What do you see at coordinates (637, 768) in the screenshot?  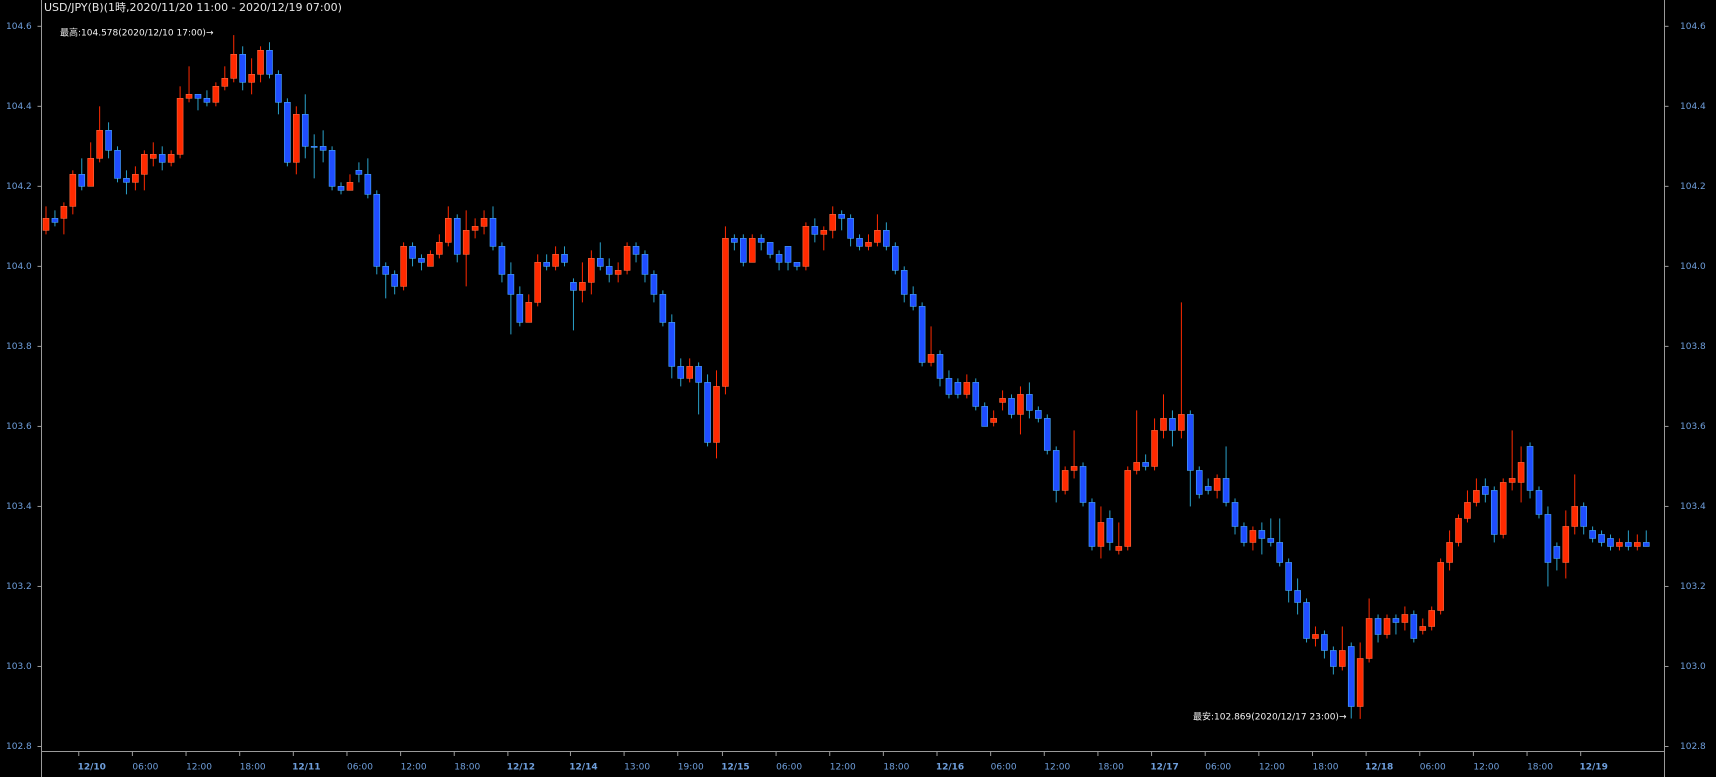 I see `x-tick-label: 13:00` at bounding box center [637, 768].